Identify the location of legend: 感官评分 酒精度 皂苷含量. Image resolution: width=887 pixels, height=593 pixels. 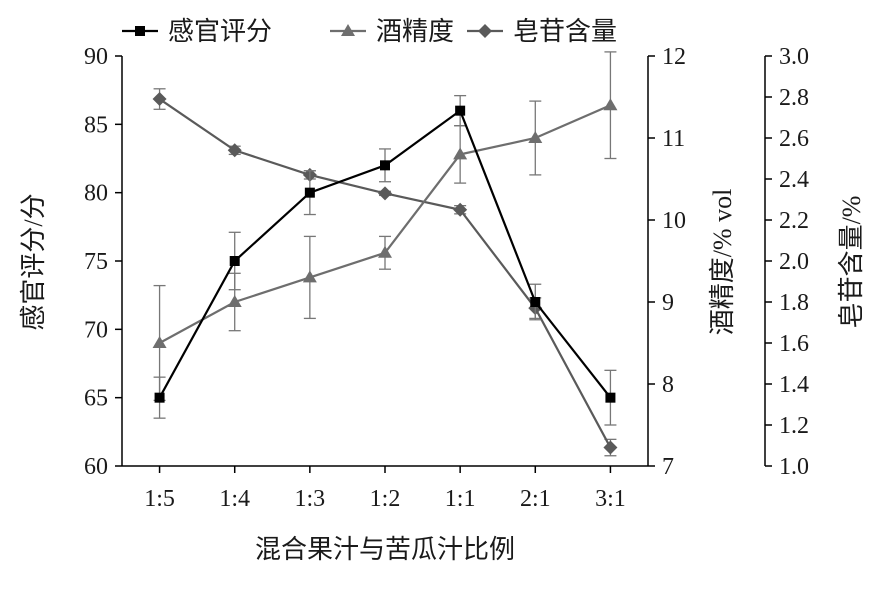
(369, 31).